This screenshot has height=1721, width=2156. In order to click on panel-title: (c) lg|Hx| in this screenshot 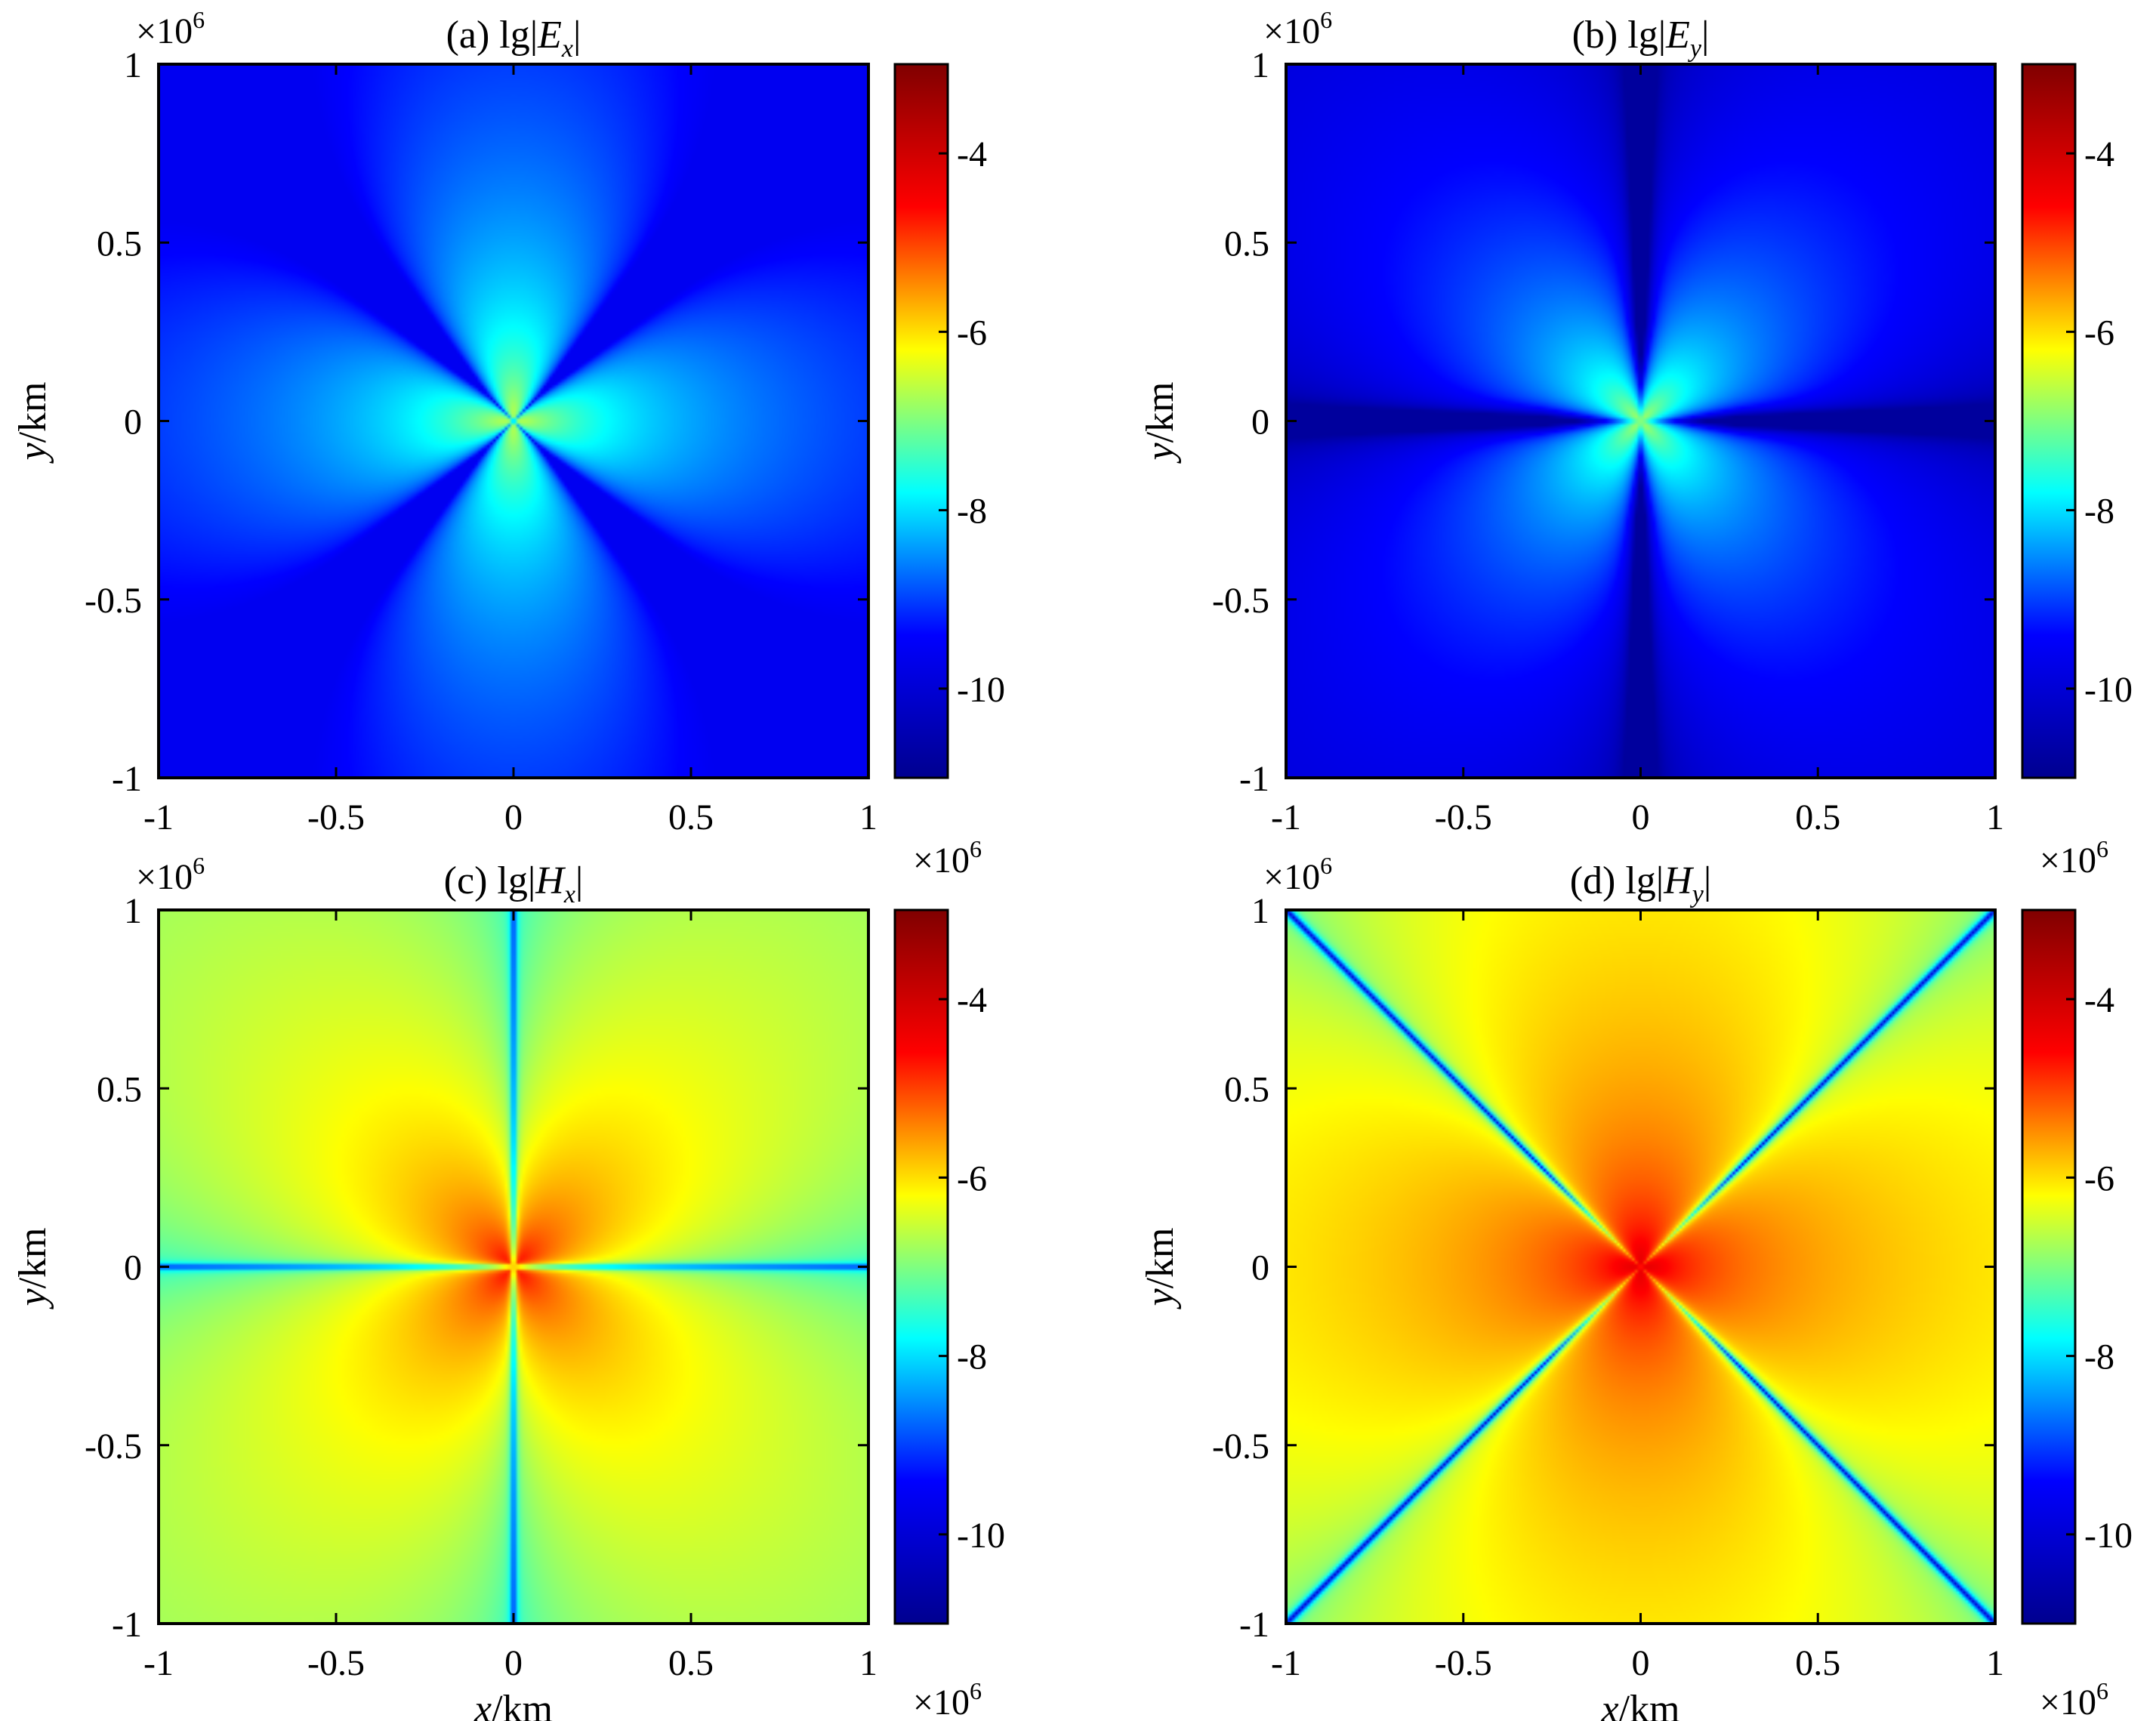, I will do `click(514, 883)`.